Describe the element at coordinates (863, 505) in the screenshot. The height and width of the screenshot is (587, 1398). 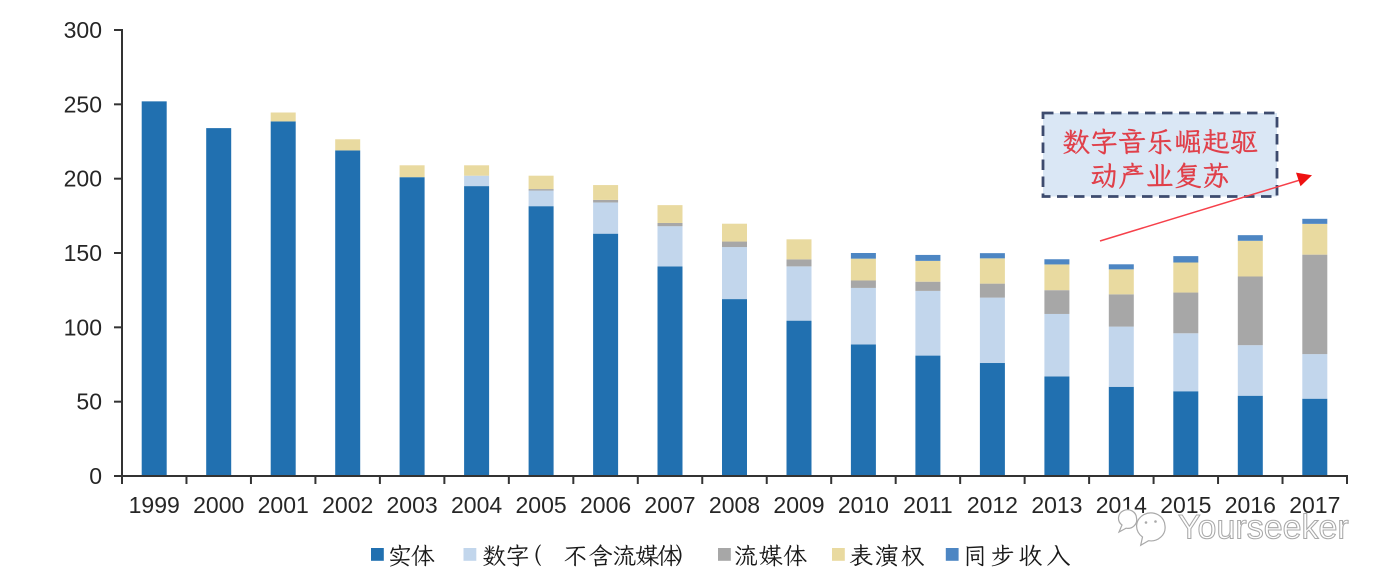
I see `svg-text: 2010` at that location.